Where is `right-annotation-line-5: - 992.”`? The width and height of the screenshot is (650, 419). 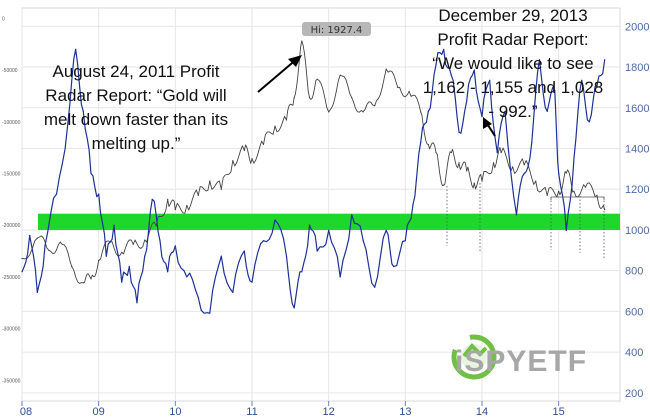
right-annotation-line-5: - 992.” is located at coordinates (512, 111).